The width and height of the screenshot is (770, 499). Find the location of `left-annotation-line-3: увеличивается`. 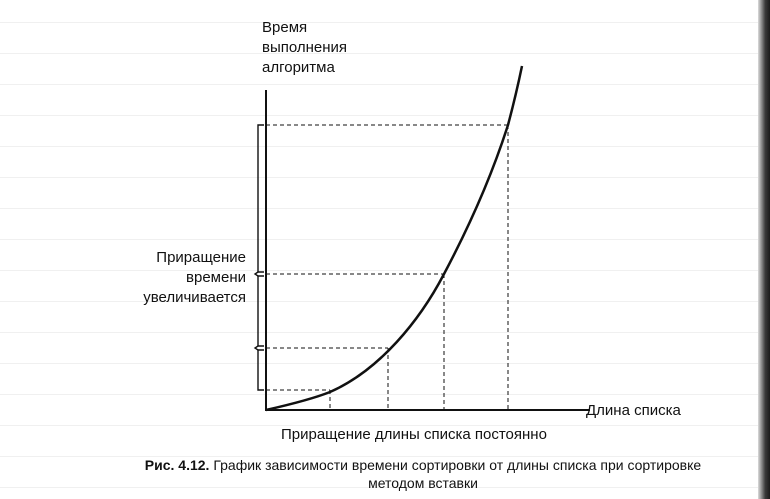

left-annotation-line-3: увеличивается is located at coordinates (194, 297).